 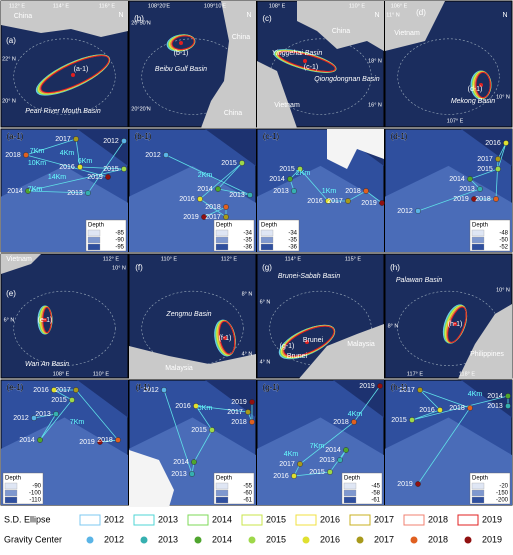 What do you see at coordinates (247, 487) in the screenshot?
I see `depth-value: -55` at bounding box center [247, 487].